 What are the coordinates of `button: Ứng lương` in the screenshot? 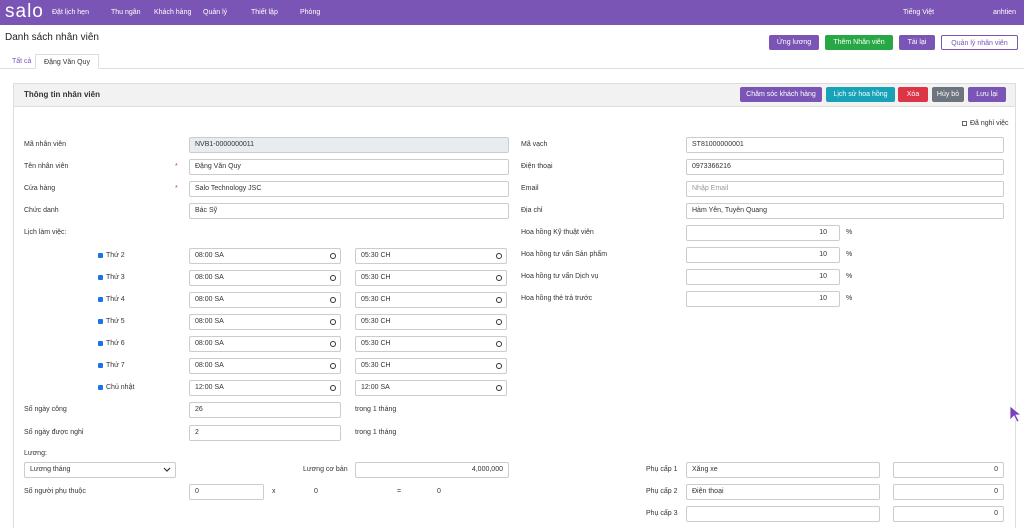 It's located at (794, 42).